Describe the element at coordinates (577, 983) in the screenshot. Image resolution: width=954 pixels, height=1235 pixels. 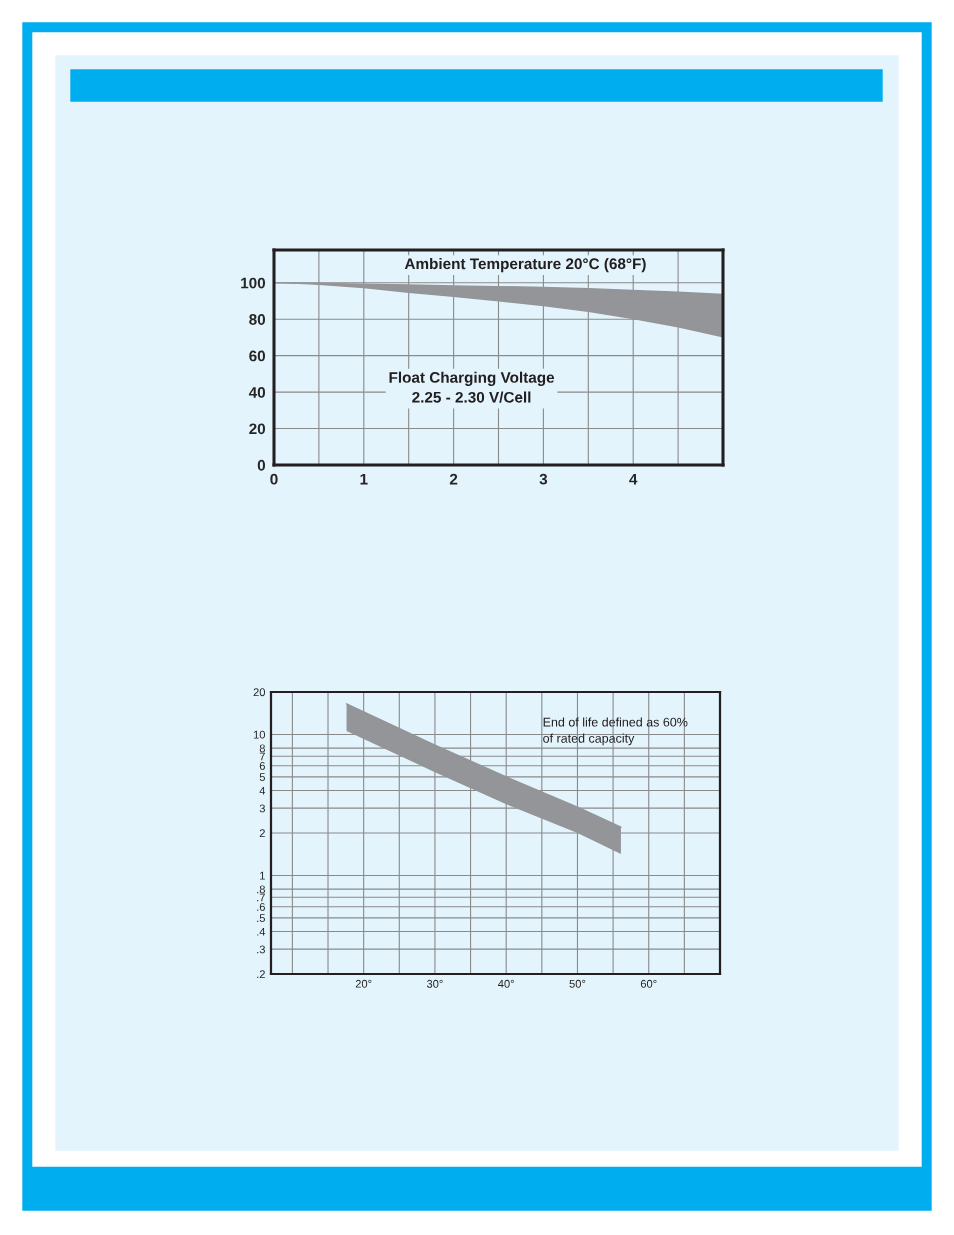
I see `x-tick-label: 50°` at that location.